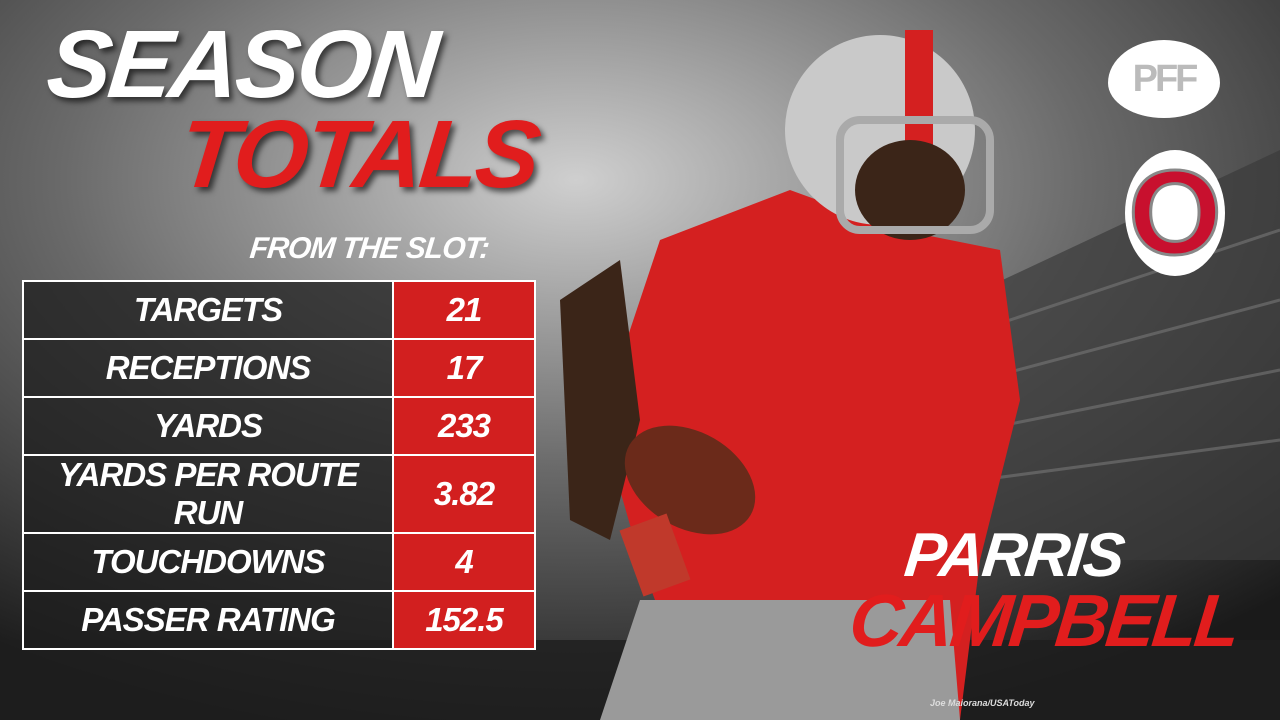 The width and height of the screenshot is (1280, 720). I want to click on stat-row: PASSER RATING 152.5, so click(279, 620).